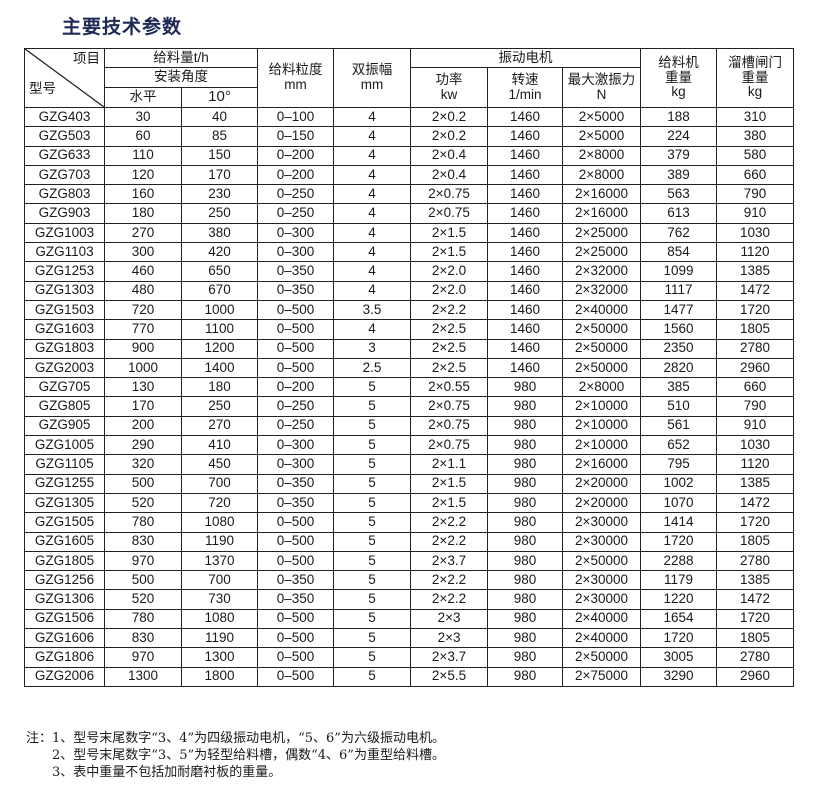 The height and width of the screenshot is (786, 823). What do you see at coordinates (755, 175) in the screenshot?
I see `table-cell: 660` at bounding box center [755, 175].